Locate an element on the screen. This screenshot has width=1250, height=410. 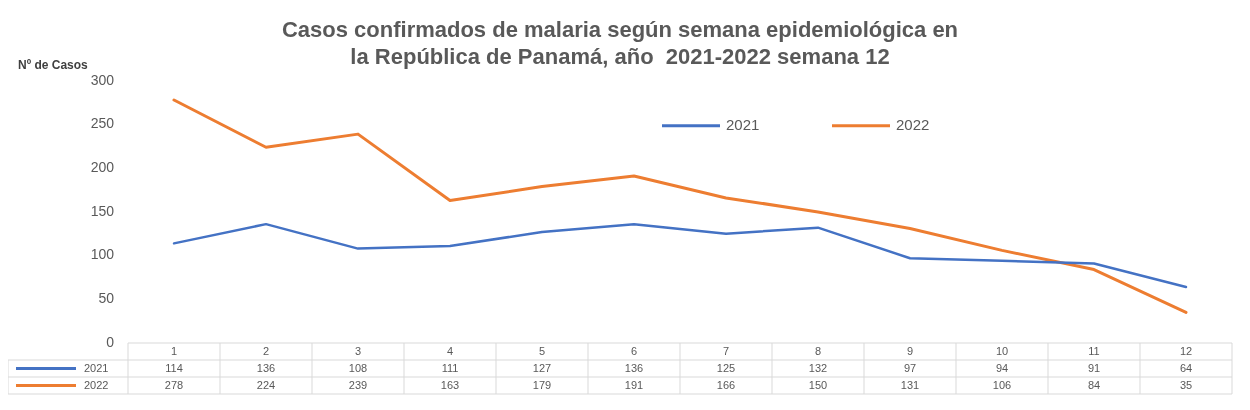
x-tick-label: 7 is located at coordinates (726, 350).